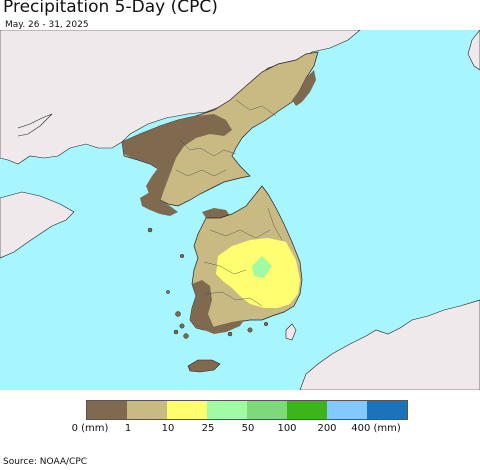 The width and height of the screenshot is (480, 470). What do you see at coordinates (208, 428) in the screenshot?
I see `legend-tick-label: 25` at bounding box center [208, 428].